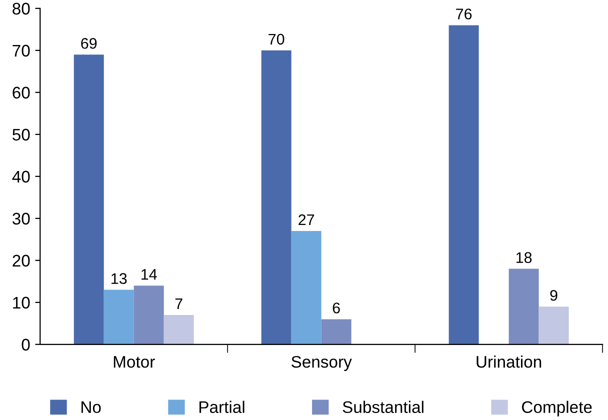  Describe the element at coordinates (26, 344) in the screenshot. I see `y-tick-label: 0` at that location.